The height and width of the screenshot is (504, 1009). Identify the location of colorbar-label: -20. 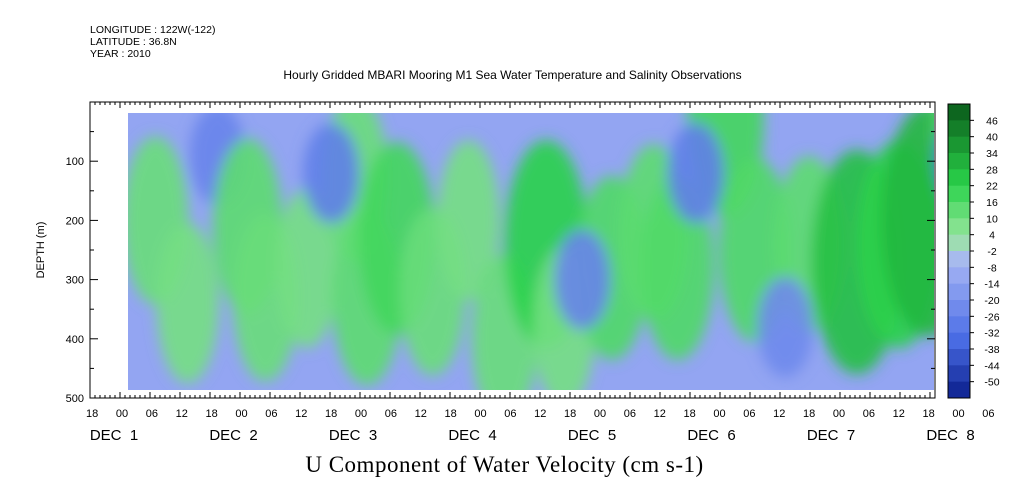
(991, 301).